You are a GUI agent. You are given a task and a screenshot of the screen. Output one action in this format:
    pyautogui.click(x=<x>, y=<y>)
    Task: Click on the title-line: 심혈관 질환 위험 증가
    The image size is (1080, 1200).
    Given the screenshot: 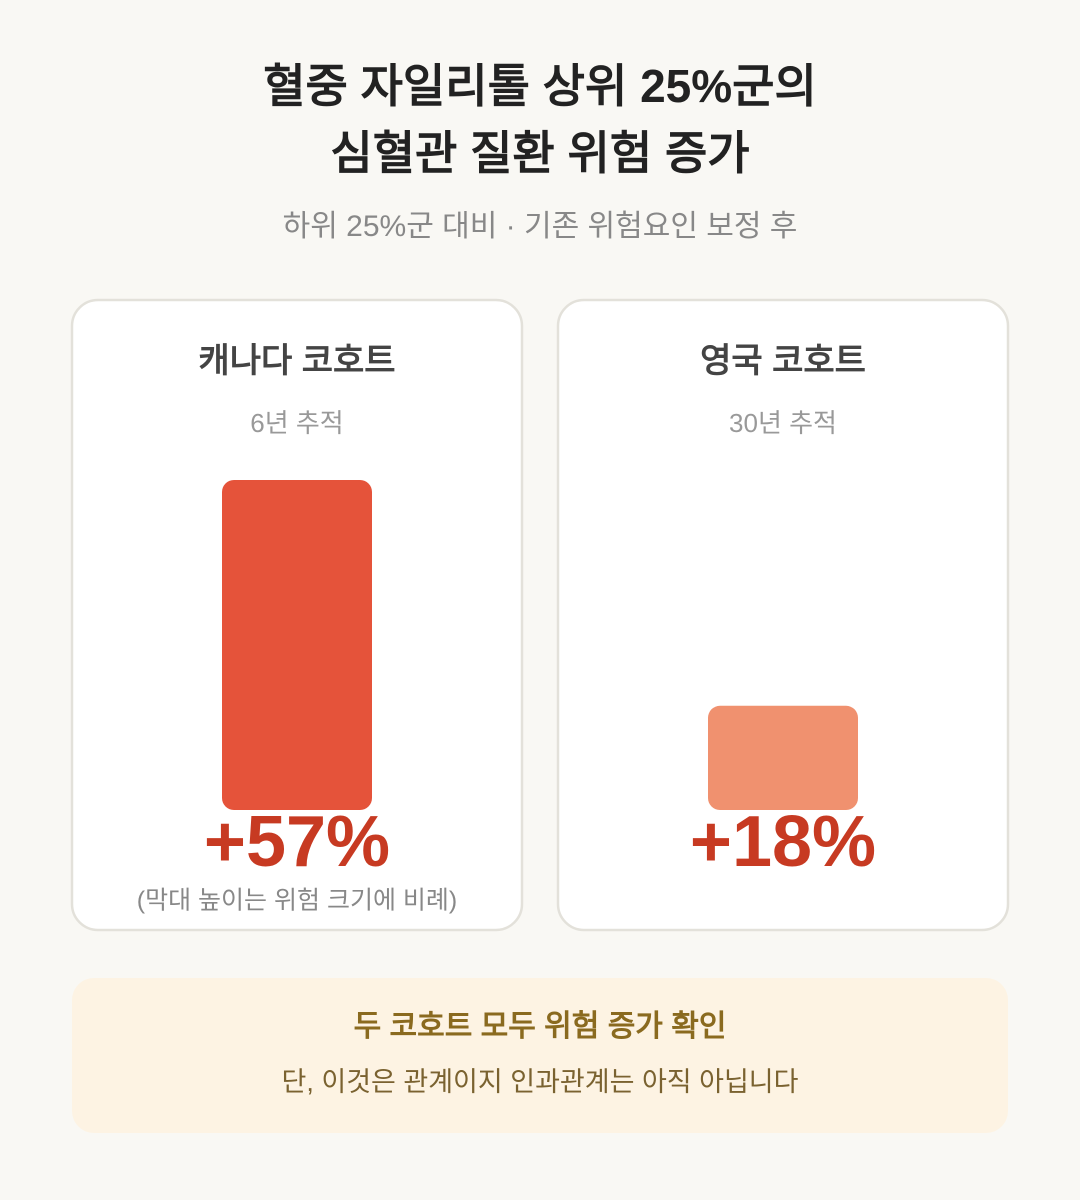 What is the action you would take?
    pyautogui.click(x=539, y=153)
    